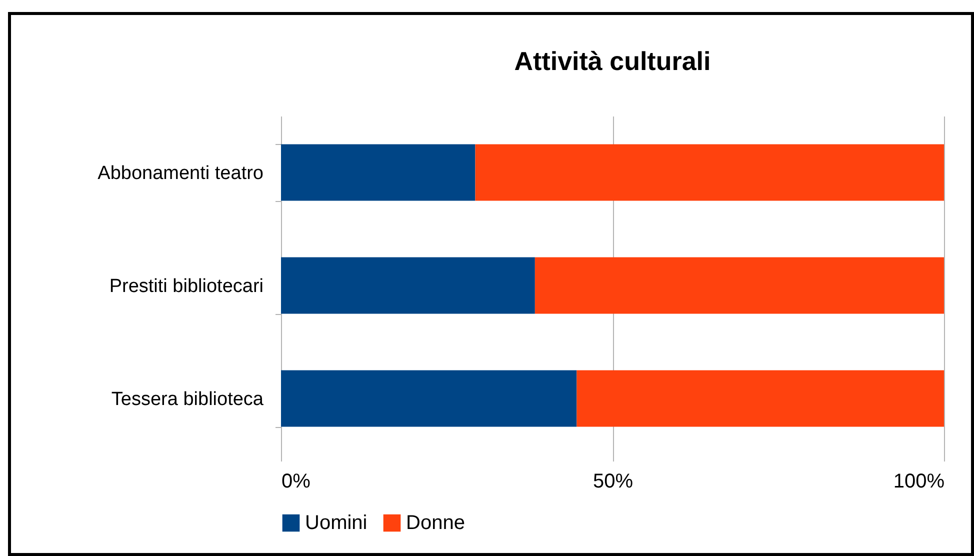 Image resolution: width=974 pixels, height=556 pixels. I want to click on x-tick-label: 0%, so click(296, 481).